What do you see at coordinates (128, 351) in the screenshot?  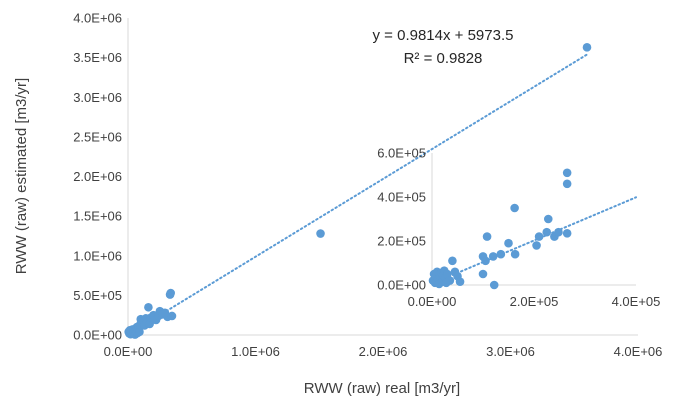 I see `main-x-tick-label: 0.0E+00` at bounding box center [128, 351].